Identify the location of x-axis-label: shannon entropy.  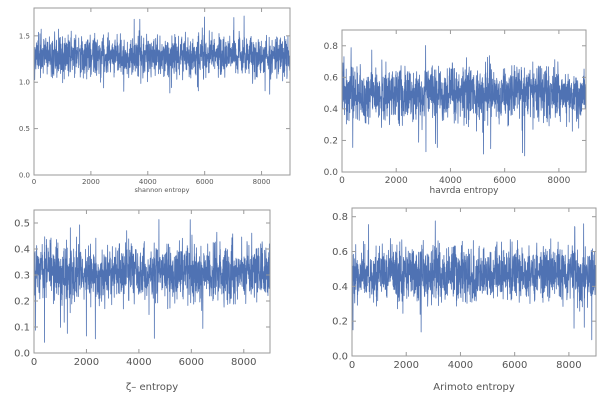
(161, 190).